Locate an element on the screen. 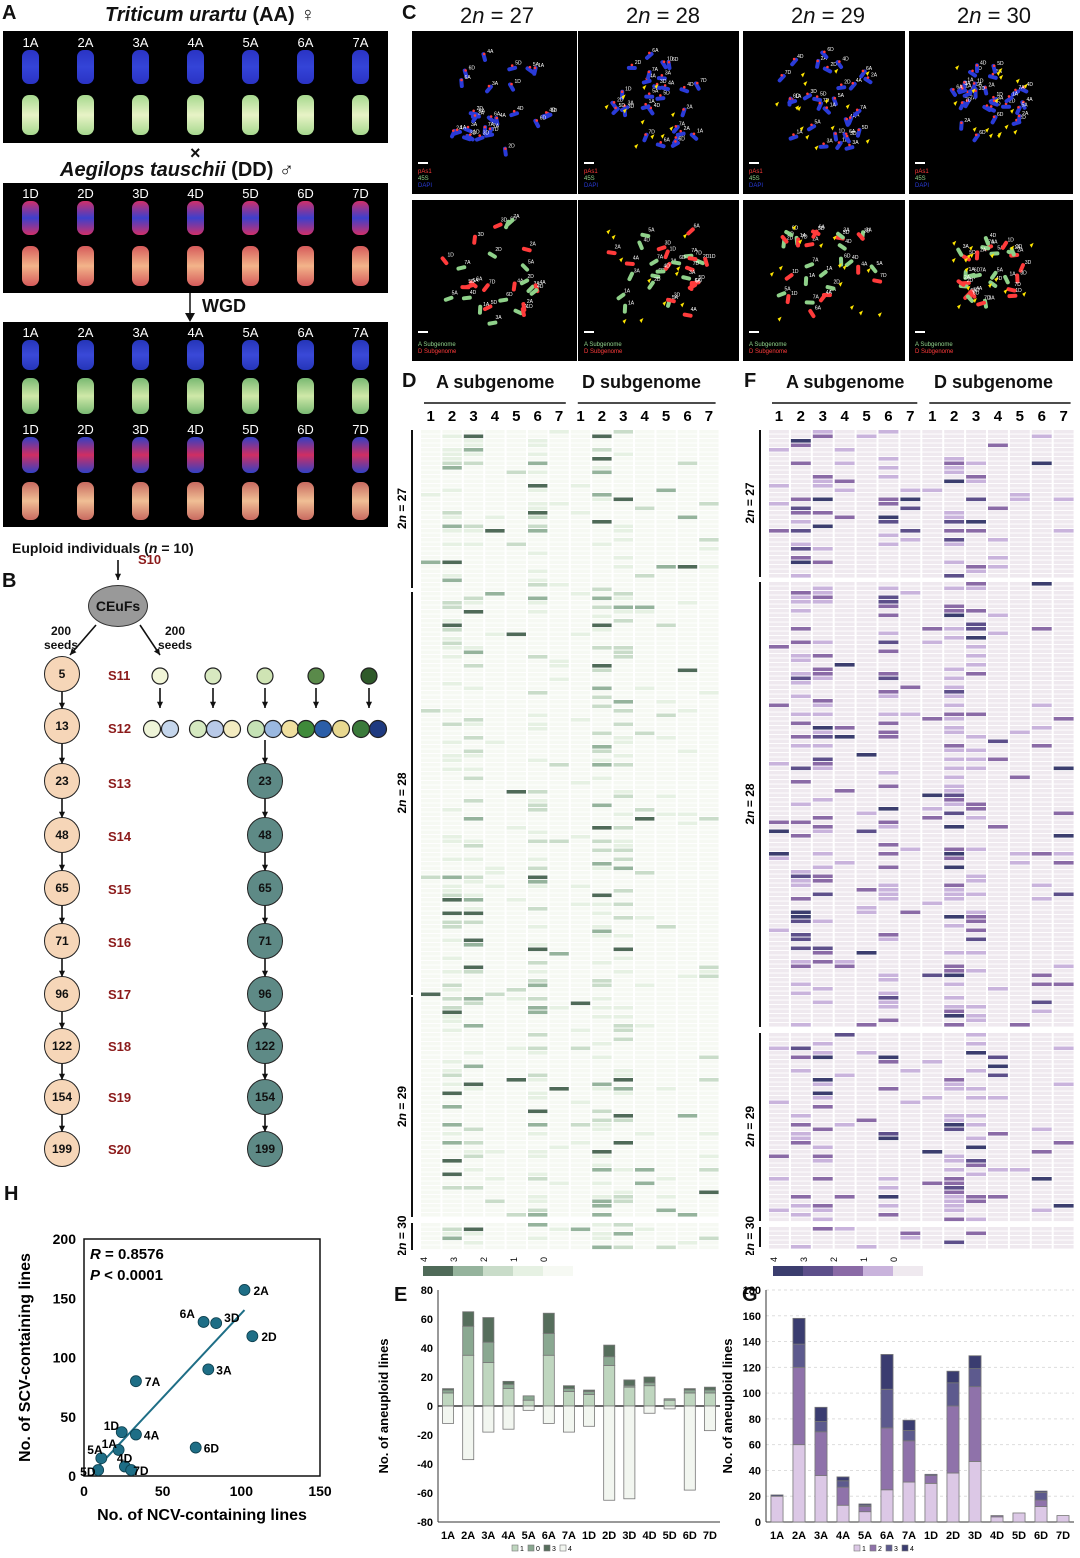  chromosome-5d: 5D is located at coordinates (250, 447).